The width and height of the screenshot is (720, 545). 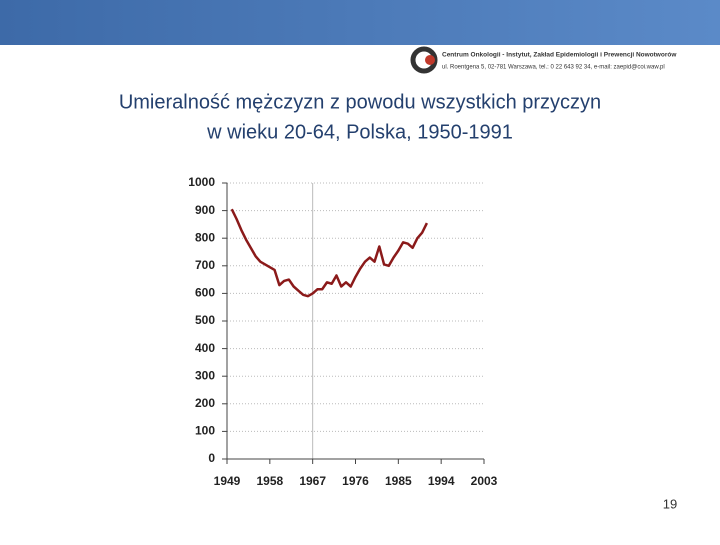 What do you see at coordinates (205, 237) in the screenshot?
I see `y-tick-label: 800` at bounding box center [205, 237].